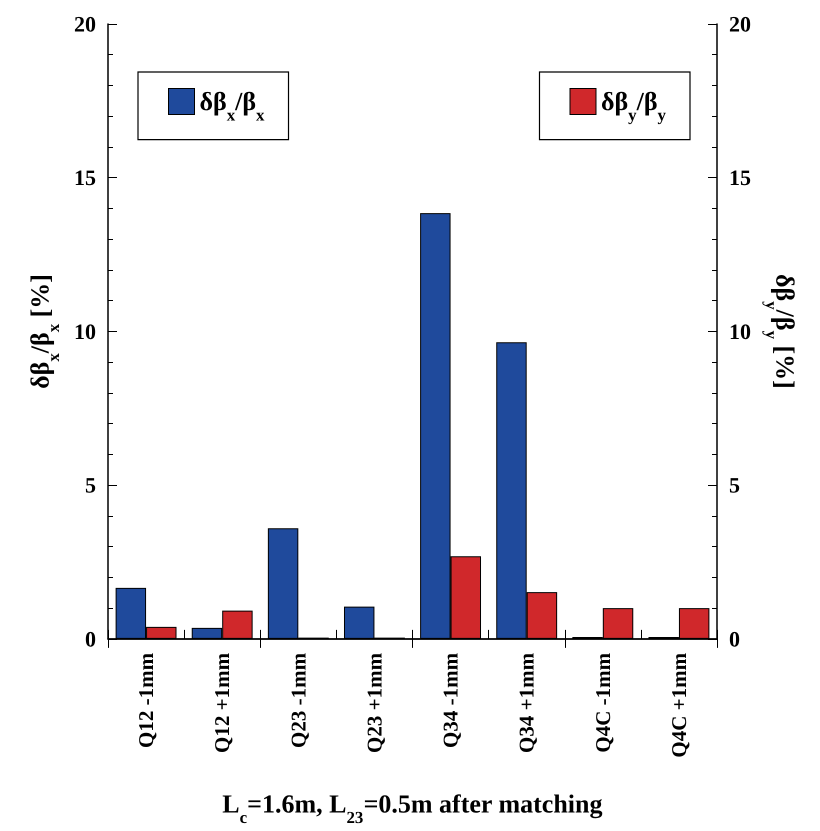 The image size is (820, 831). What do you see at coordinates (740, 331) in the screenshot?
I see `y2-tick-label: 10` at bounding box center [740, 331].